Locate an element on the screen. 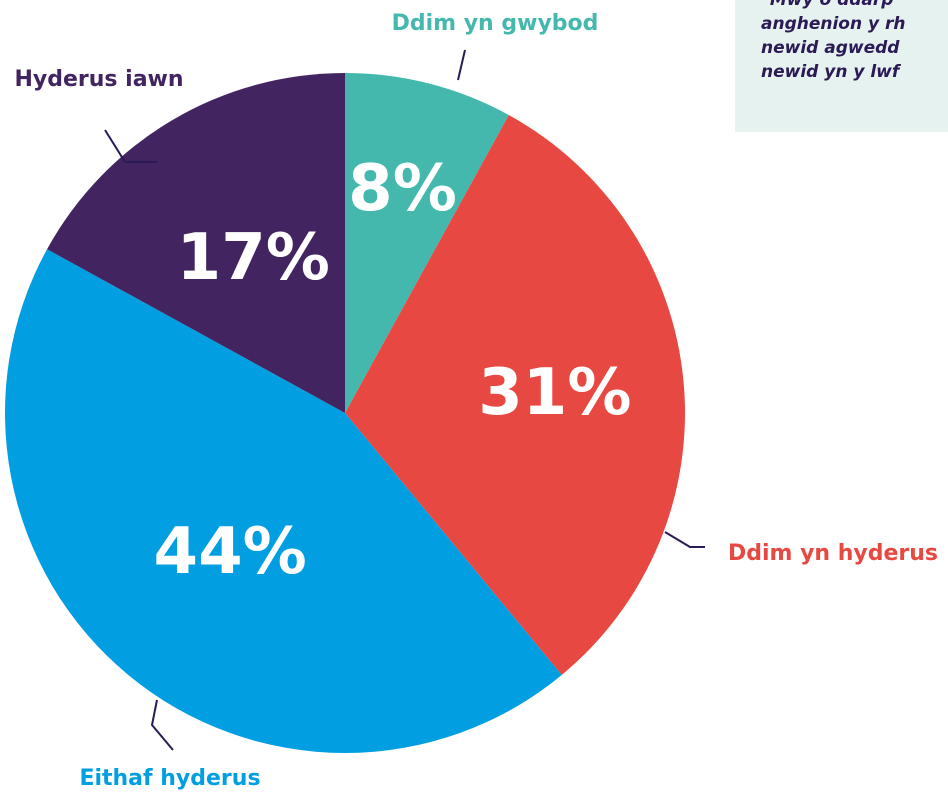 The image size is (948, 793). value-label-hyderus-iawn: 17% is located at coordinates (253, 258).